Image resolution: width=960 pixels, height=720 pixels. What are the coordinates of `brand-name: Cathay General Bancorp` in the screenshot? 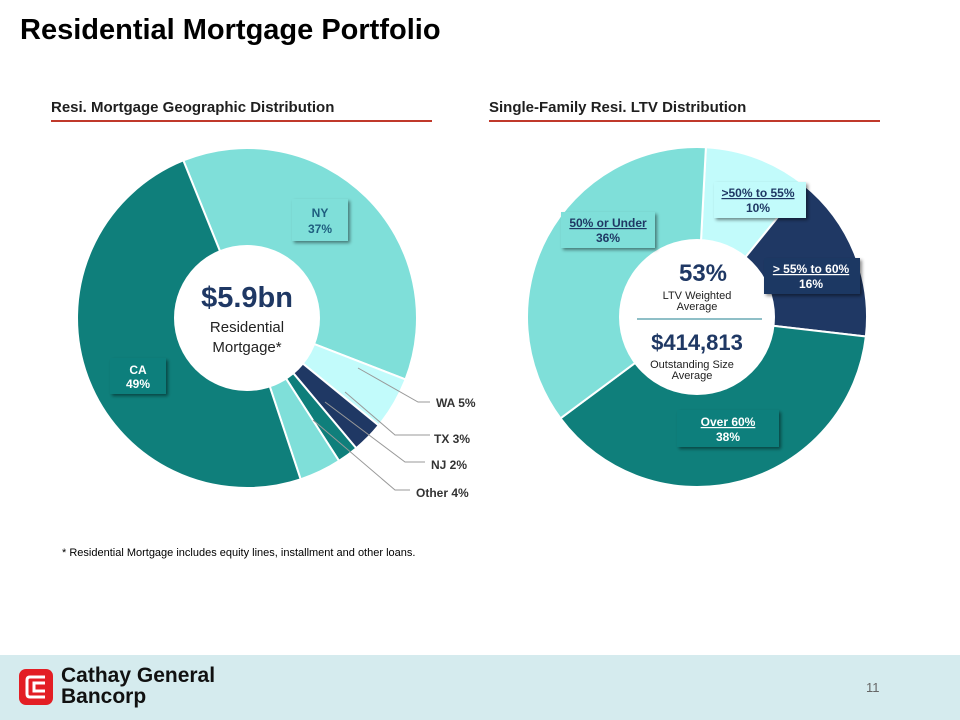 It's located at (138, 686).